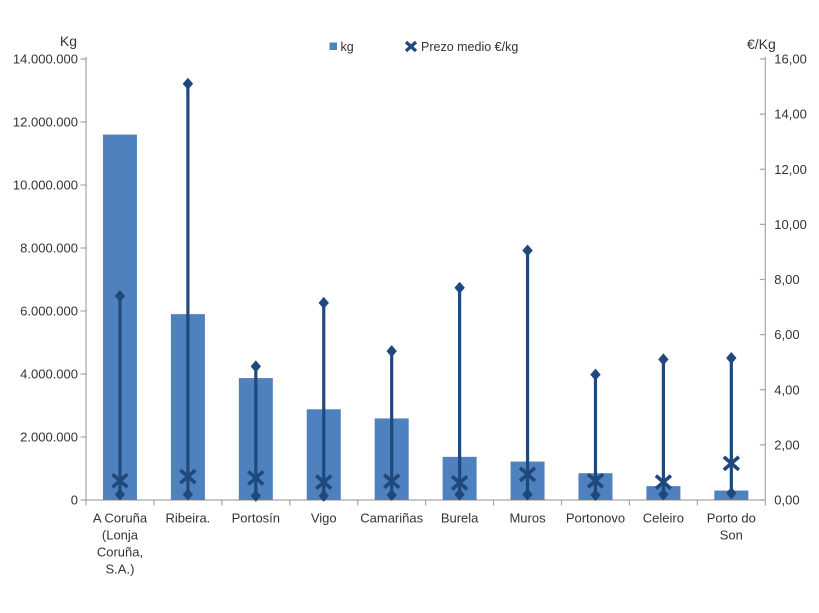 The height and width of the screenshot is (613, 819). I want to click on right-axis-tick-label: 6,00, so click(786, 334).